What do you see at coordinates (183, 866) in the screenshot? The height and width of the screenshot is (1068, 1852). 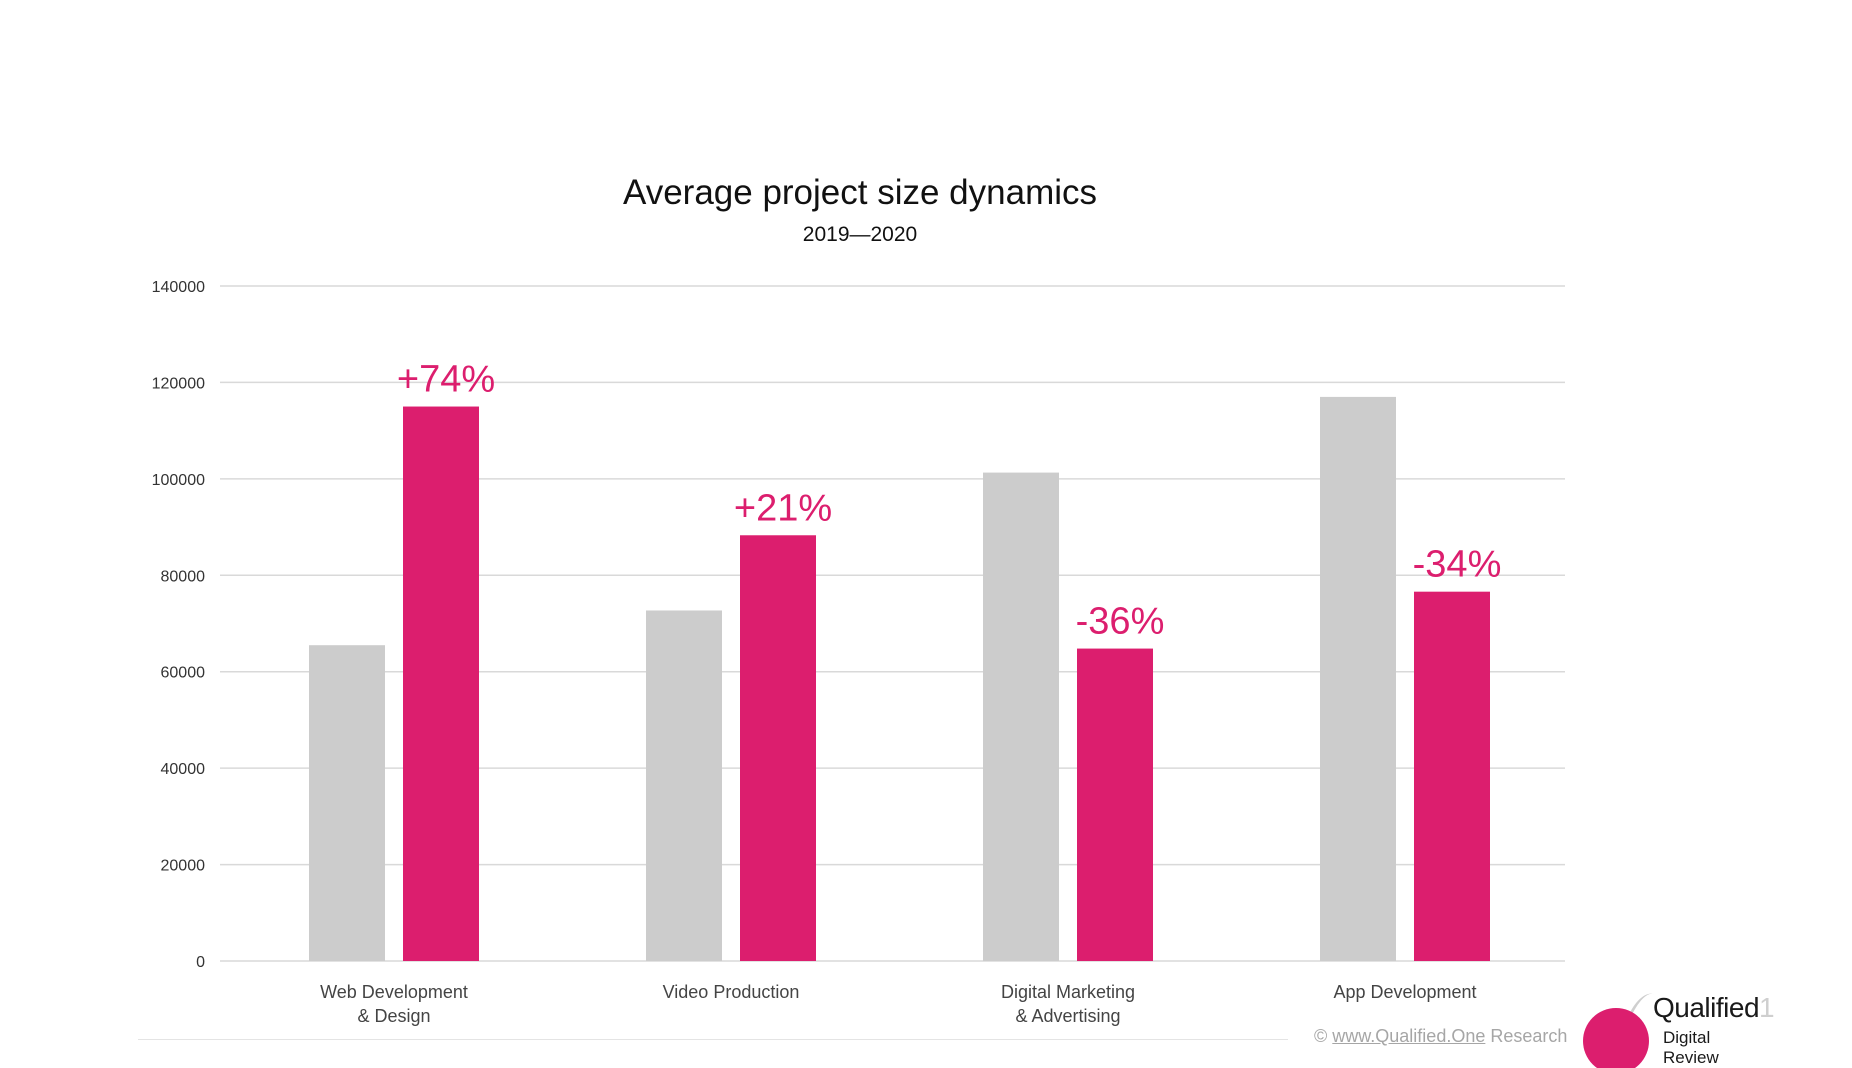 I see `y-tick-label: 20000` at bounding box center [183, 866].